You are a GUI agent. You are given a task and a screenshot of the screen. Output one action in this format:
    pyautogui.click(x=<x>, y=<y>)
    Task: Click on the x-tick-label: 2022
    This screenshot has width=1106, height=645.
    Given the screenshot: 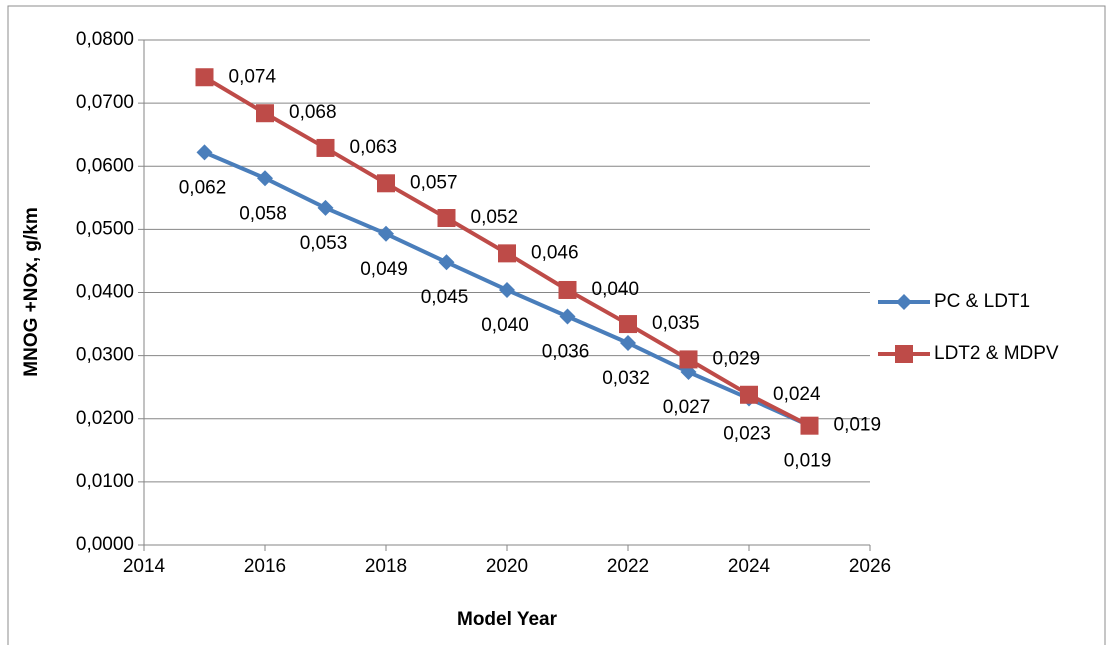 What is the action you would take?
    pyautogui.click(x=628, y=566)
    